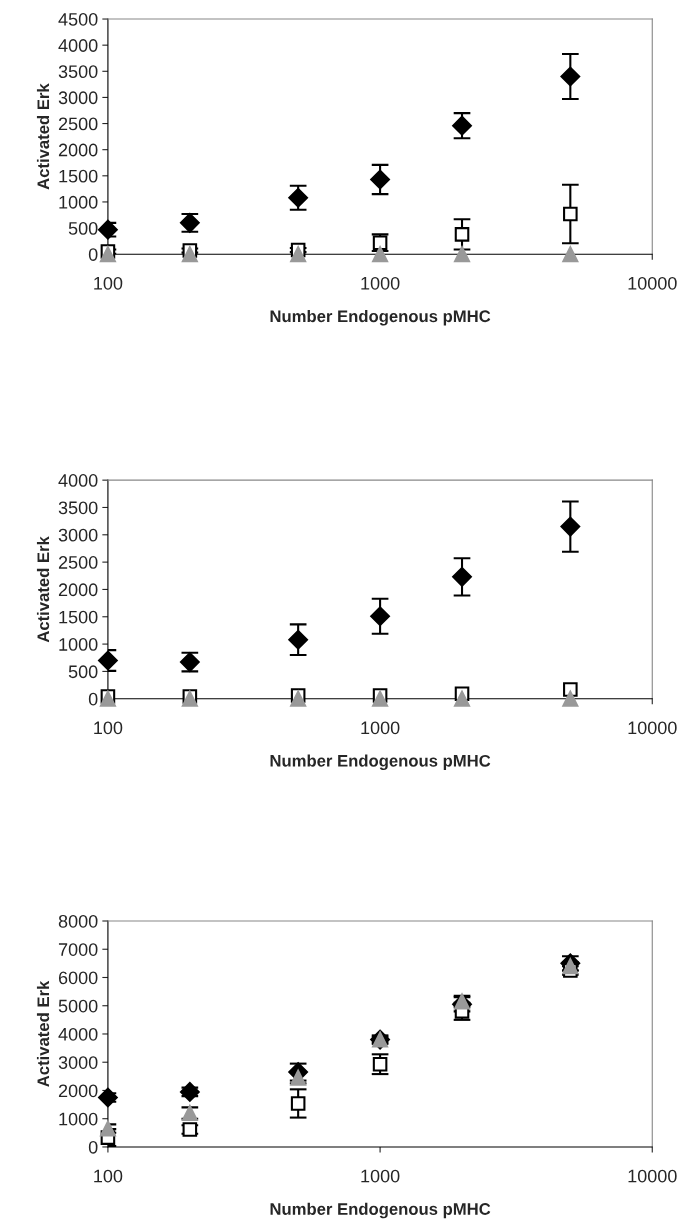  Describe the element at coordinates (78, 949) in the screenshot. I see `y-tick-label: 7000` at that location.